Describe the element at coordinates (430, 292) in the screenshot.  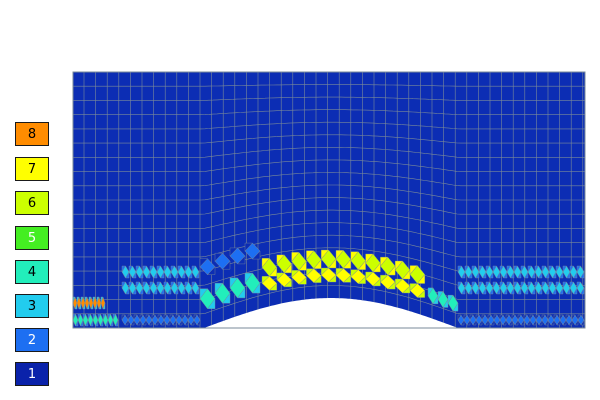
I see `refined-element-bump-right` at that location.